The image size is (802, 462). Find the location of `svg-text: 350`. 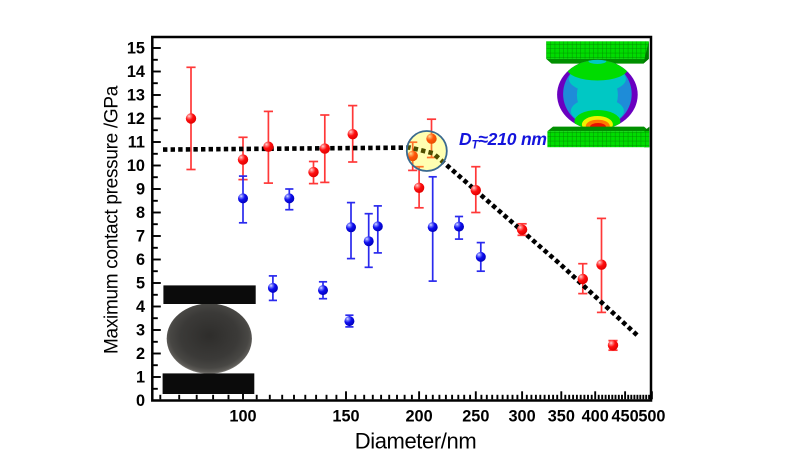

svg-text: 350 is located at coordinates (561, 417).